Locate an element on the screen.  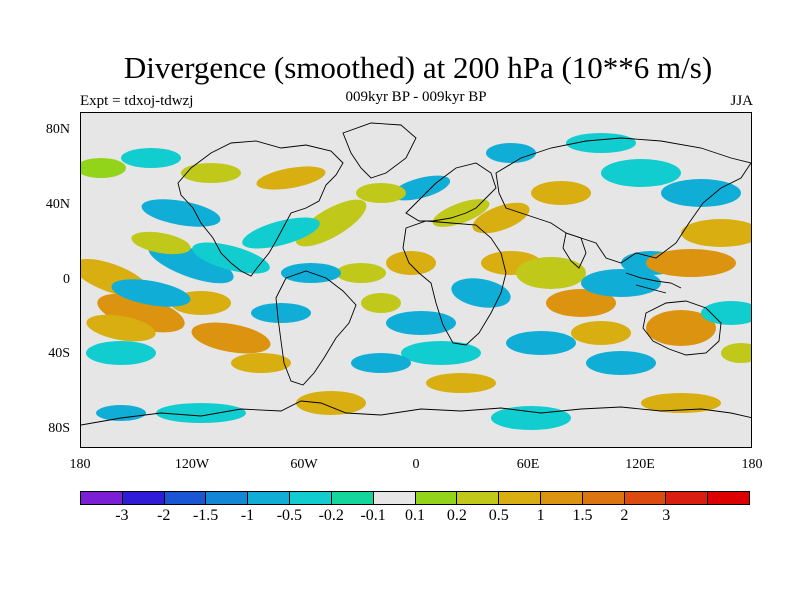
chart-subtitle: 009kyr BP - 009kyr BP is located at coordinates (416, 97).